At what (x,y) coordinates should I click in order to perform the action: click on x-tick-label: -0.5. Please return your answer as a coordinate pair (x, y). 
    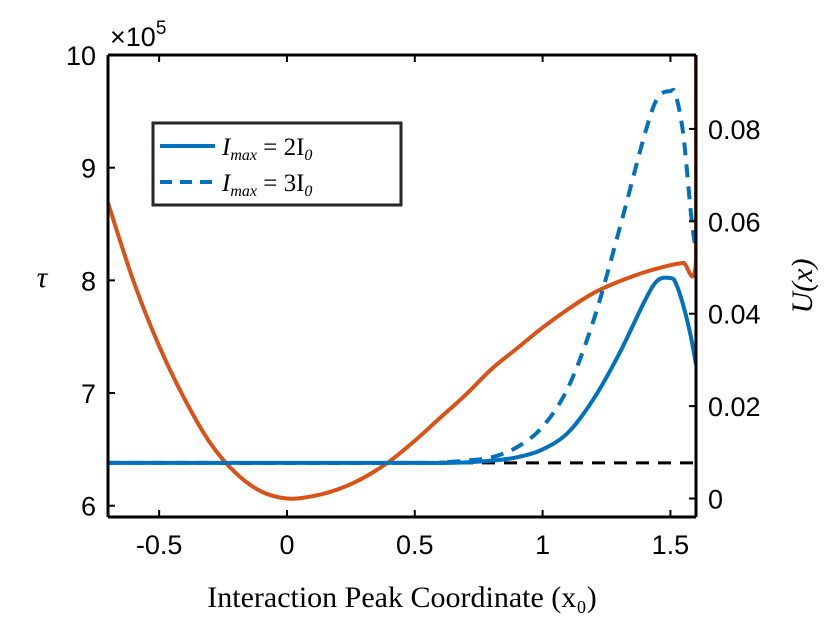
    Looking at the image, I should click on (159, 545).